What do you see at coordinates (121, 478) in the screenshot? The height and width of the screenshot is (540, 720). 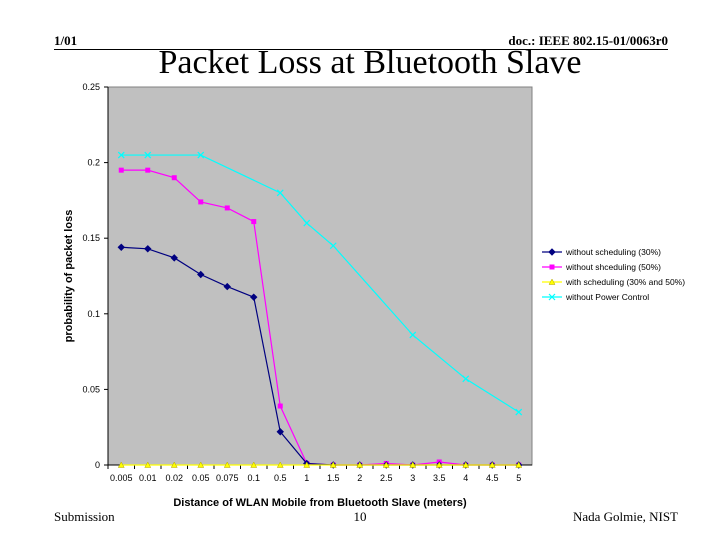 I see `x-tick-label: 0.005` at bounding box center [121, 478].